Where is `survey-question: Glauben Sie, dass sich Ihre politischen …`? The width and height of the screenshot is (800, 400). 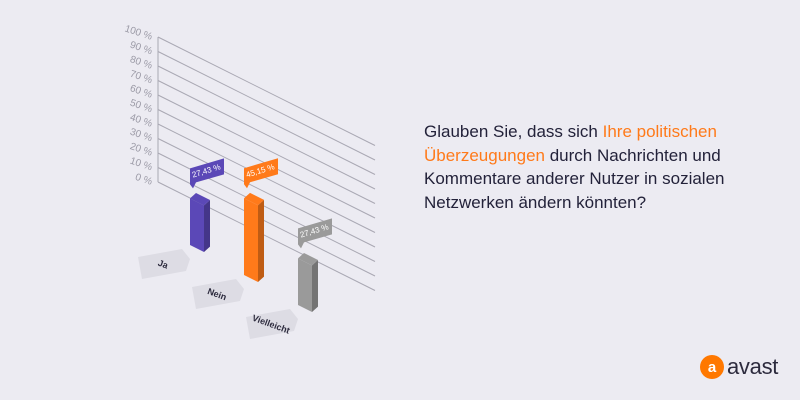
survey-question: Glauben Sie, dass sich Ihre politischen … is located at coordinates (594, 167).